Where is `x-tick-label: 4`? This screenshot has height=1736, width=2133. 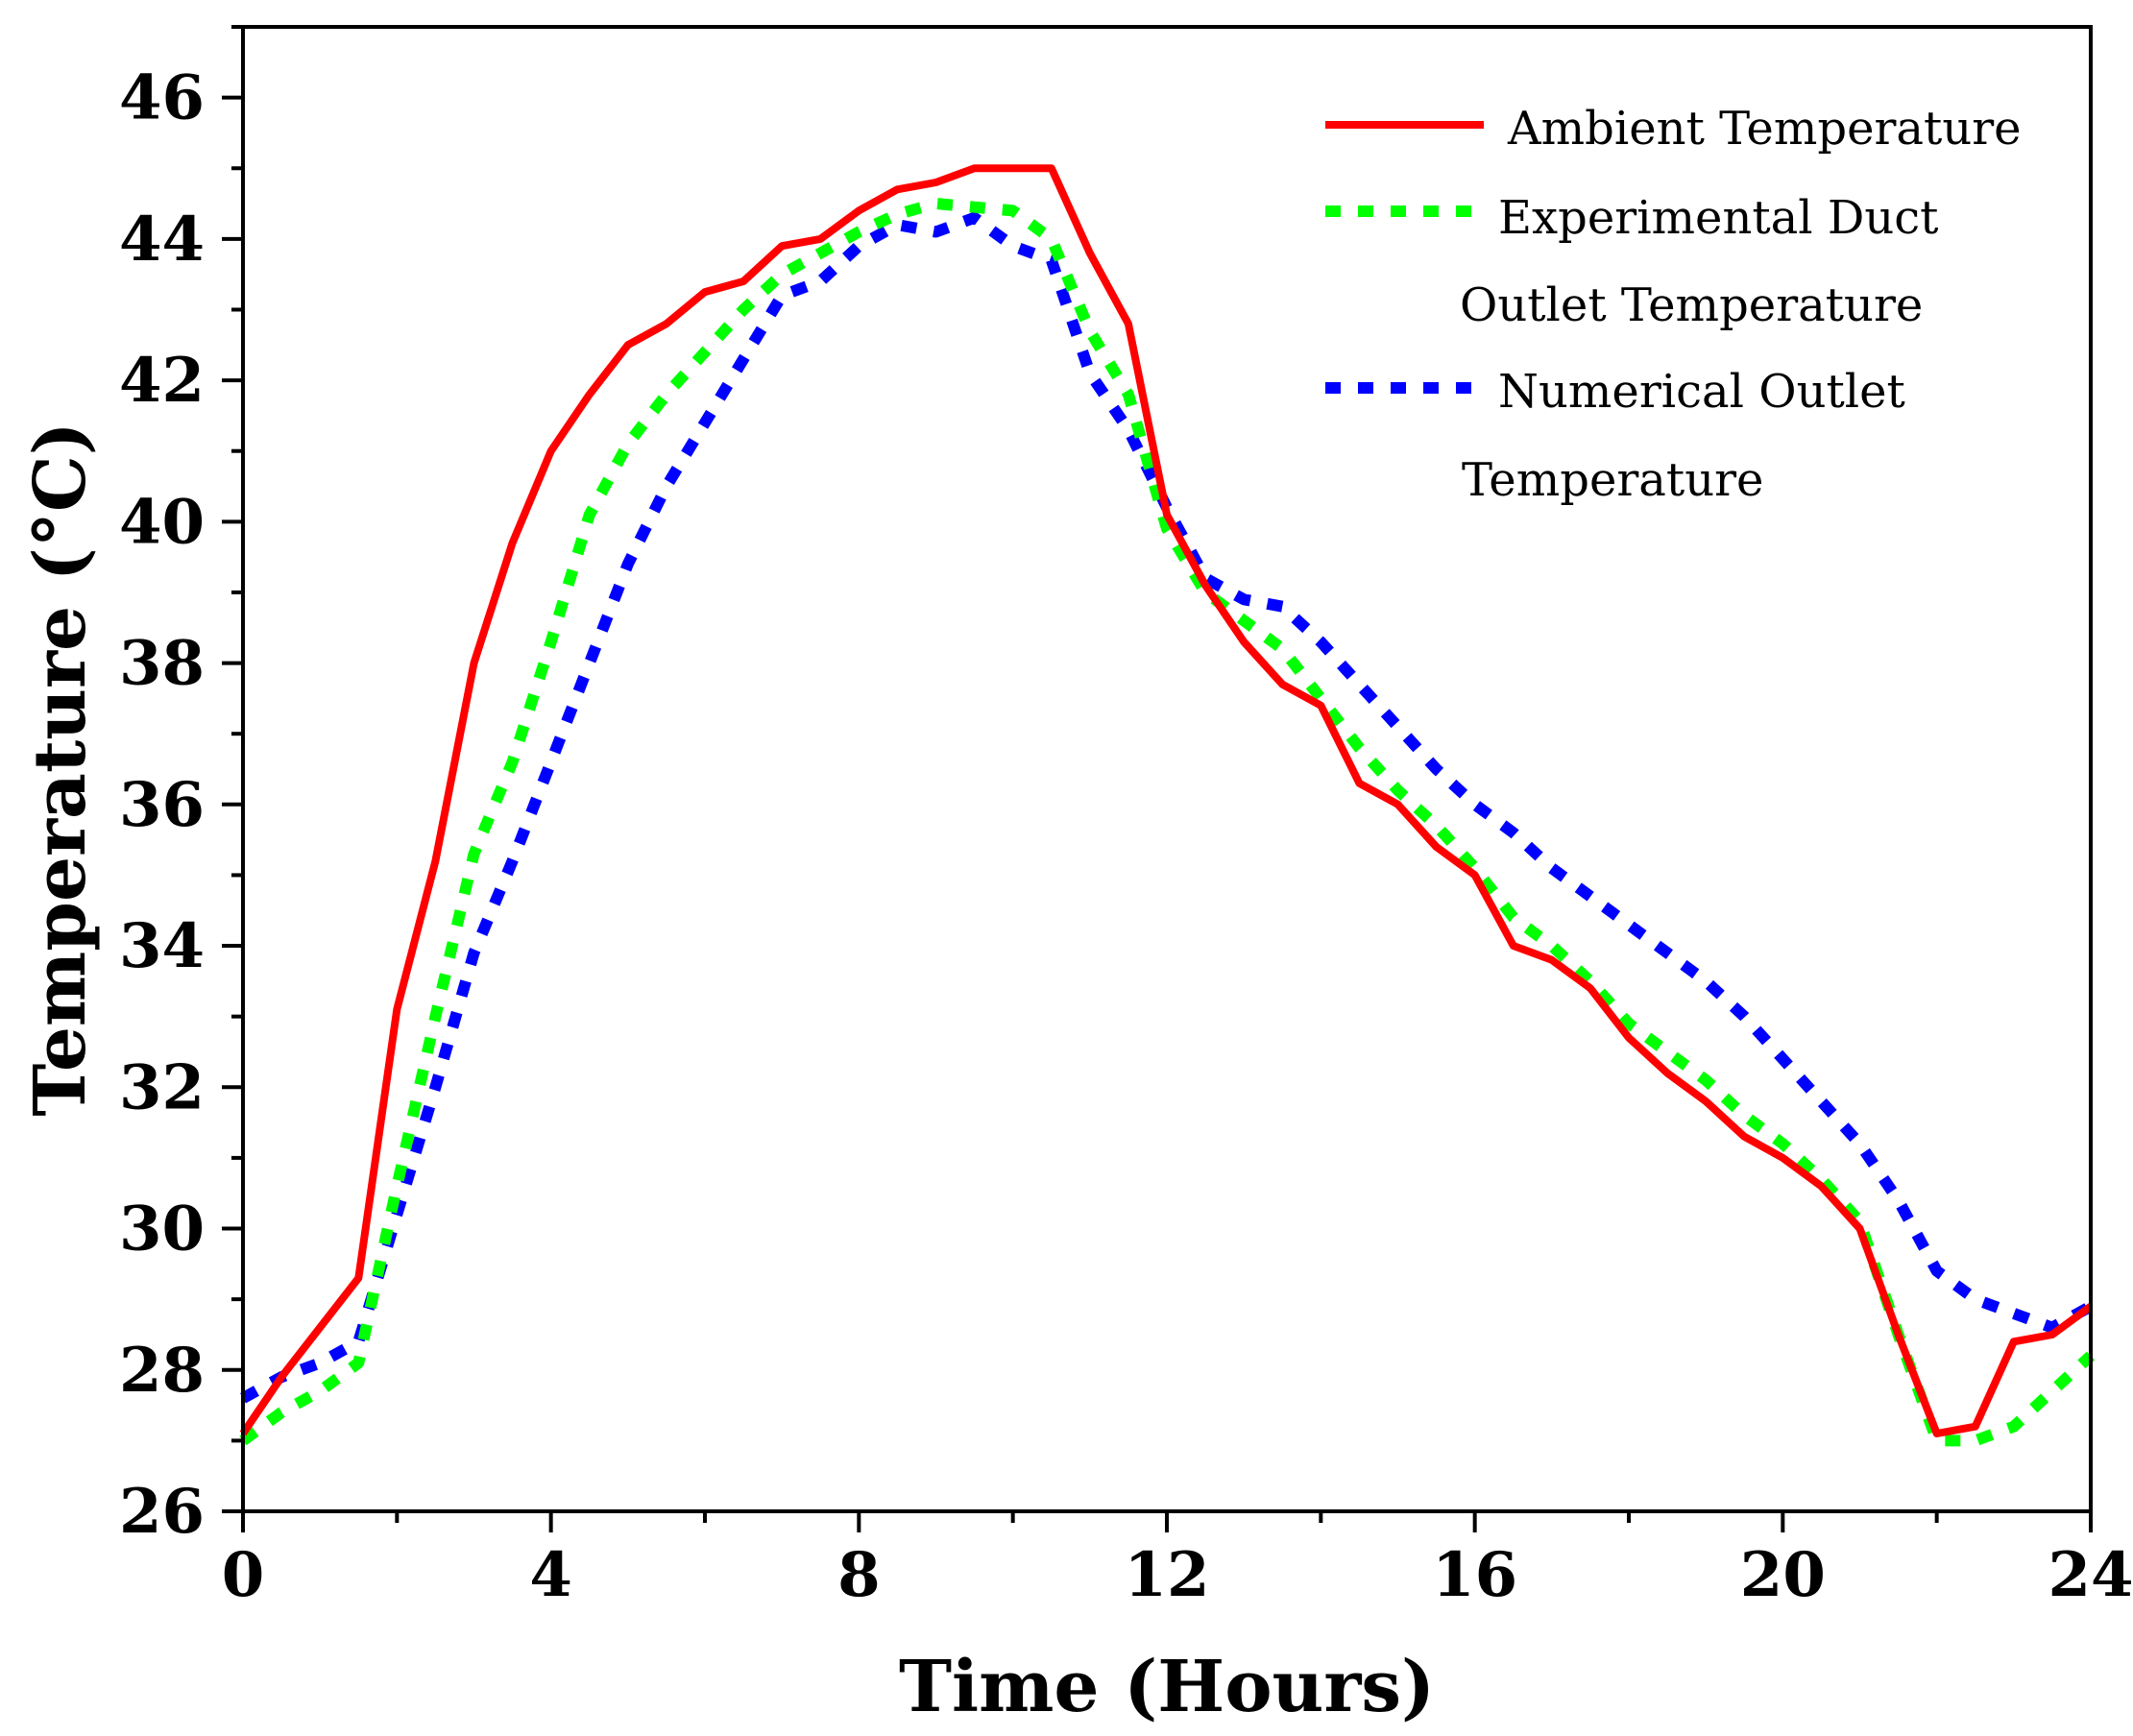 x-tick-label: 4 is located at coordinates (550, 1575).